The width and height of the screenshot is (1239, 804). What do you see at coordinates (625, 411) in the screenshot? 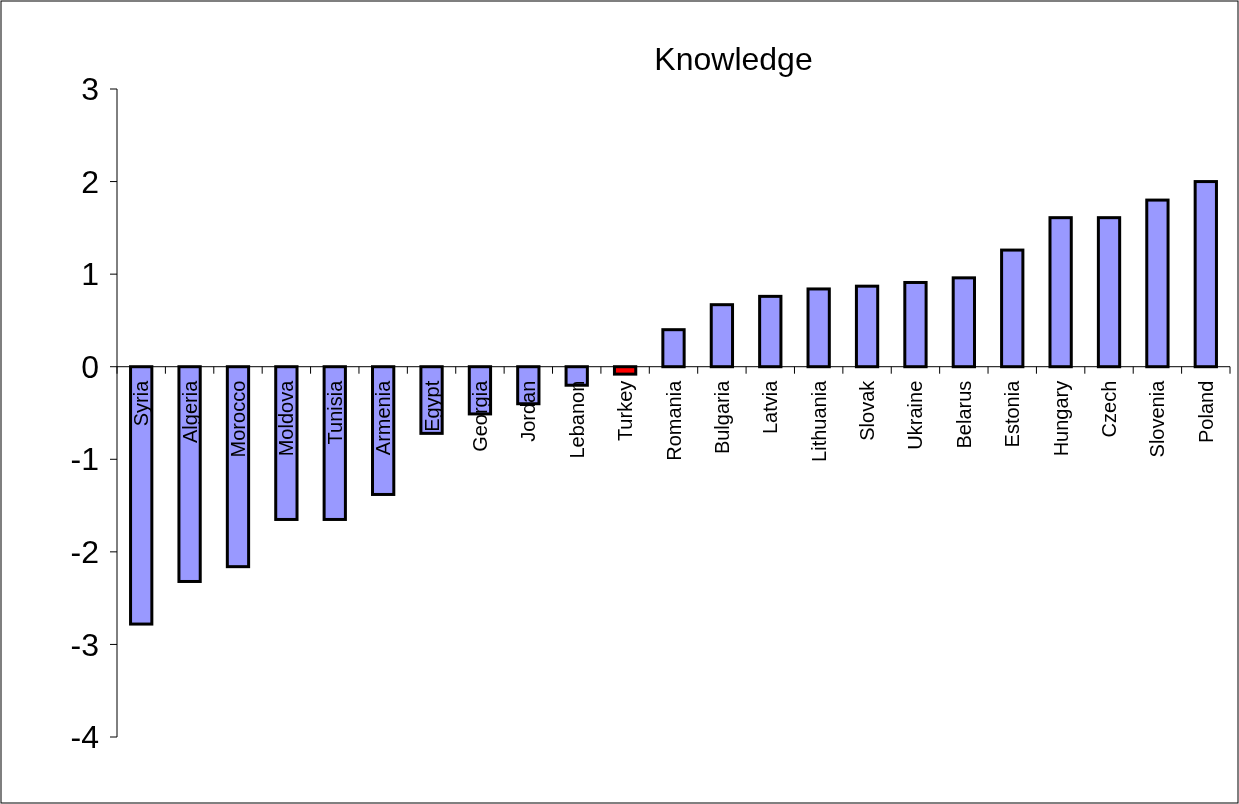
I see `x-tick-label: Turkey` at bounding box center [625, 411].